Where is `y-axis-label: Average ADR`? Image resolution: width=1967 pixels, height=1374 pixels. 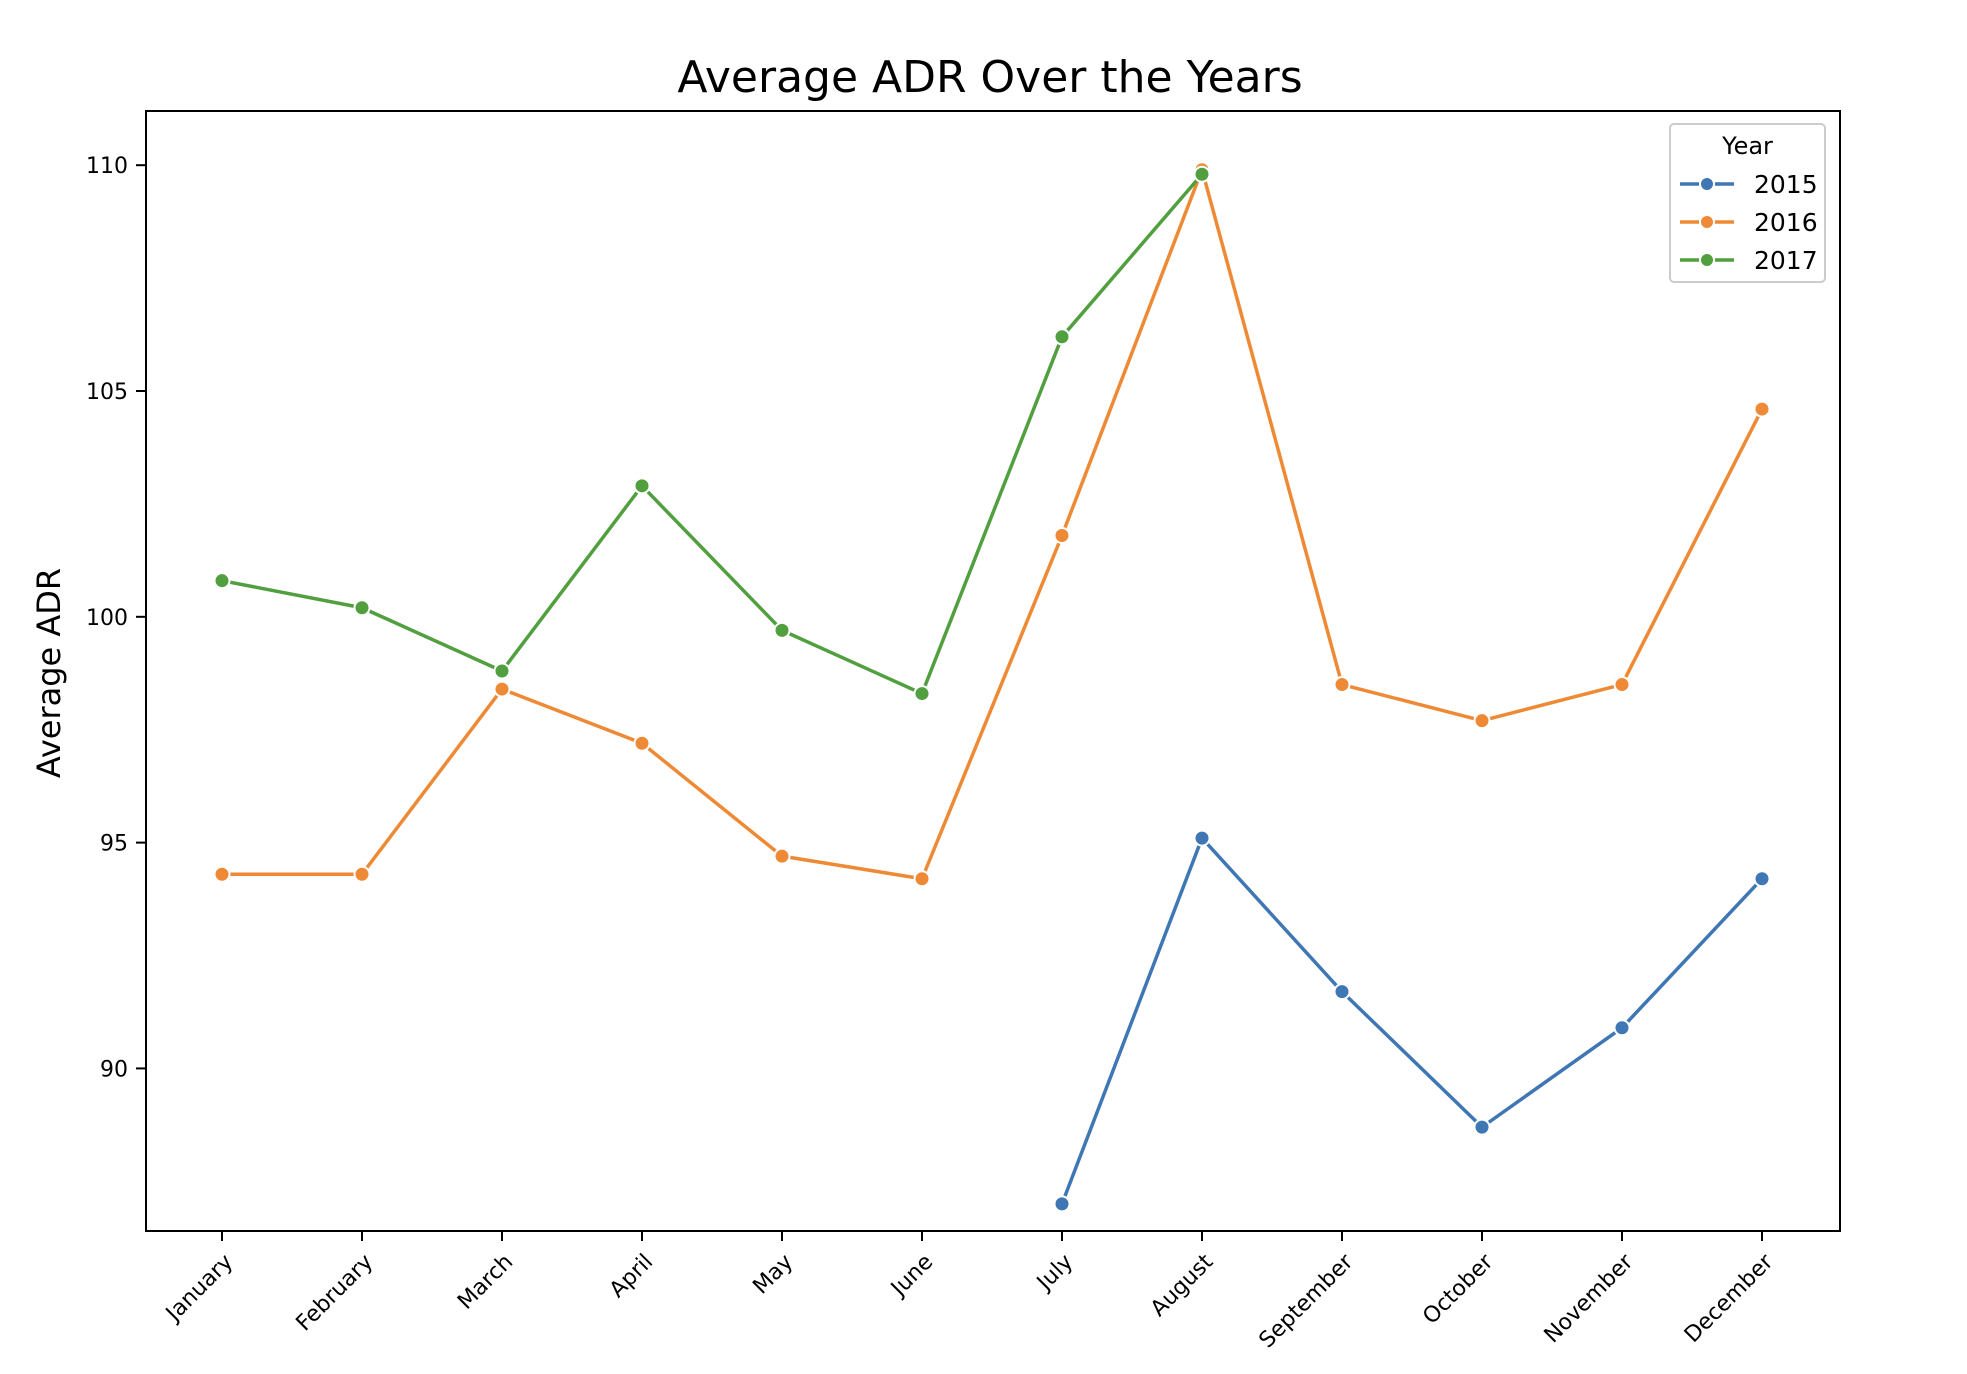 y-axis-label: Average ADR is located at coordinates (49, 673).